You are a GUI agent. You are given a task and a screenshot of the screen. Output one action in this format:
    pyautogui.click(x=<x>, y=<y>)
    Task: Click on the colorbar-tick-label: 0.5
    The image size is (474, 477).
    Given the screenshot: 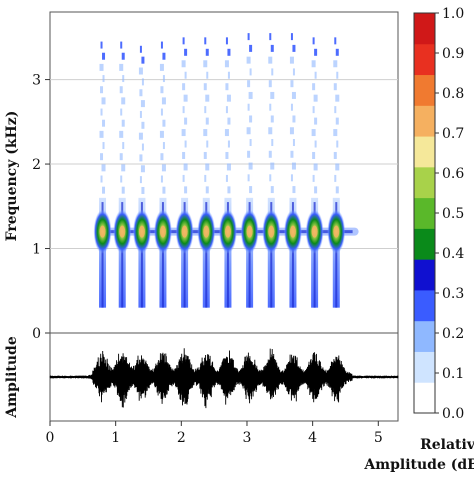 What is the action you would take?
    pyautogui.click(x=453, y=214)
    